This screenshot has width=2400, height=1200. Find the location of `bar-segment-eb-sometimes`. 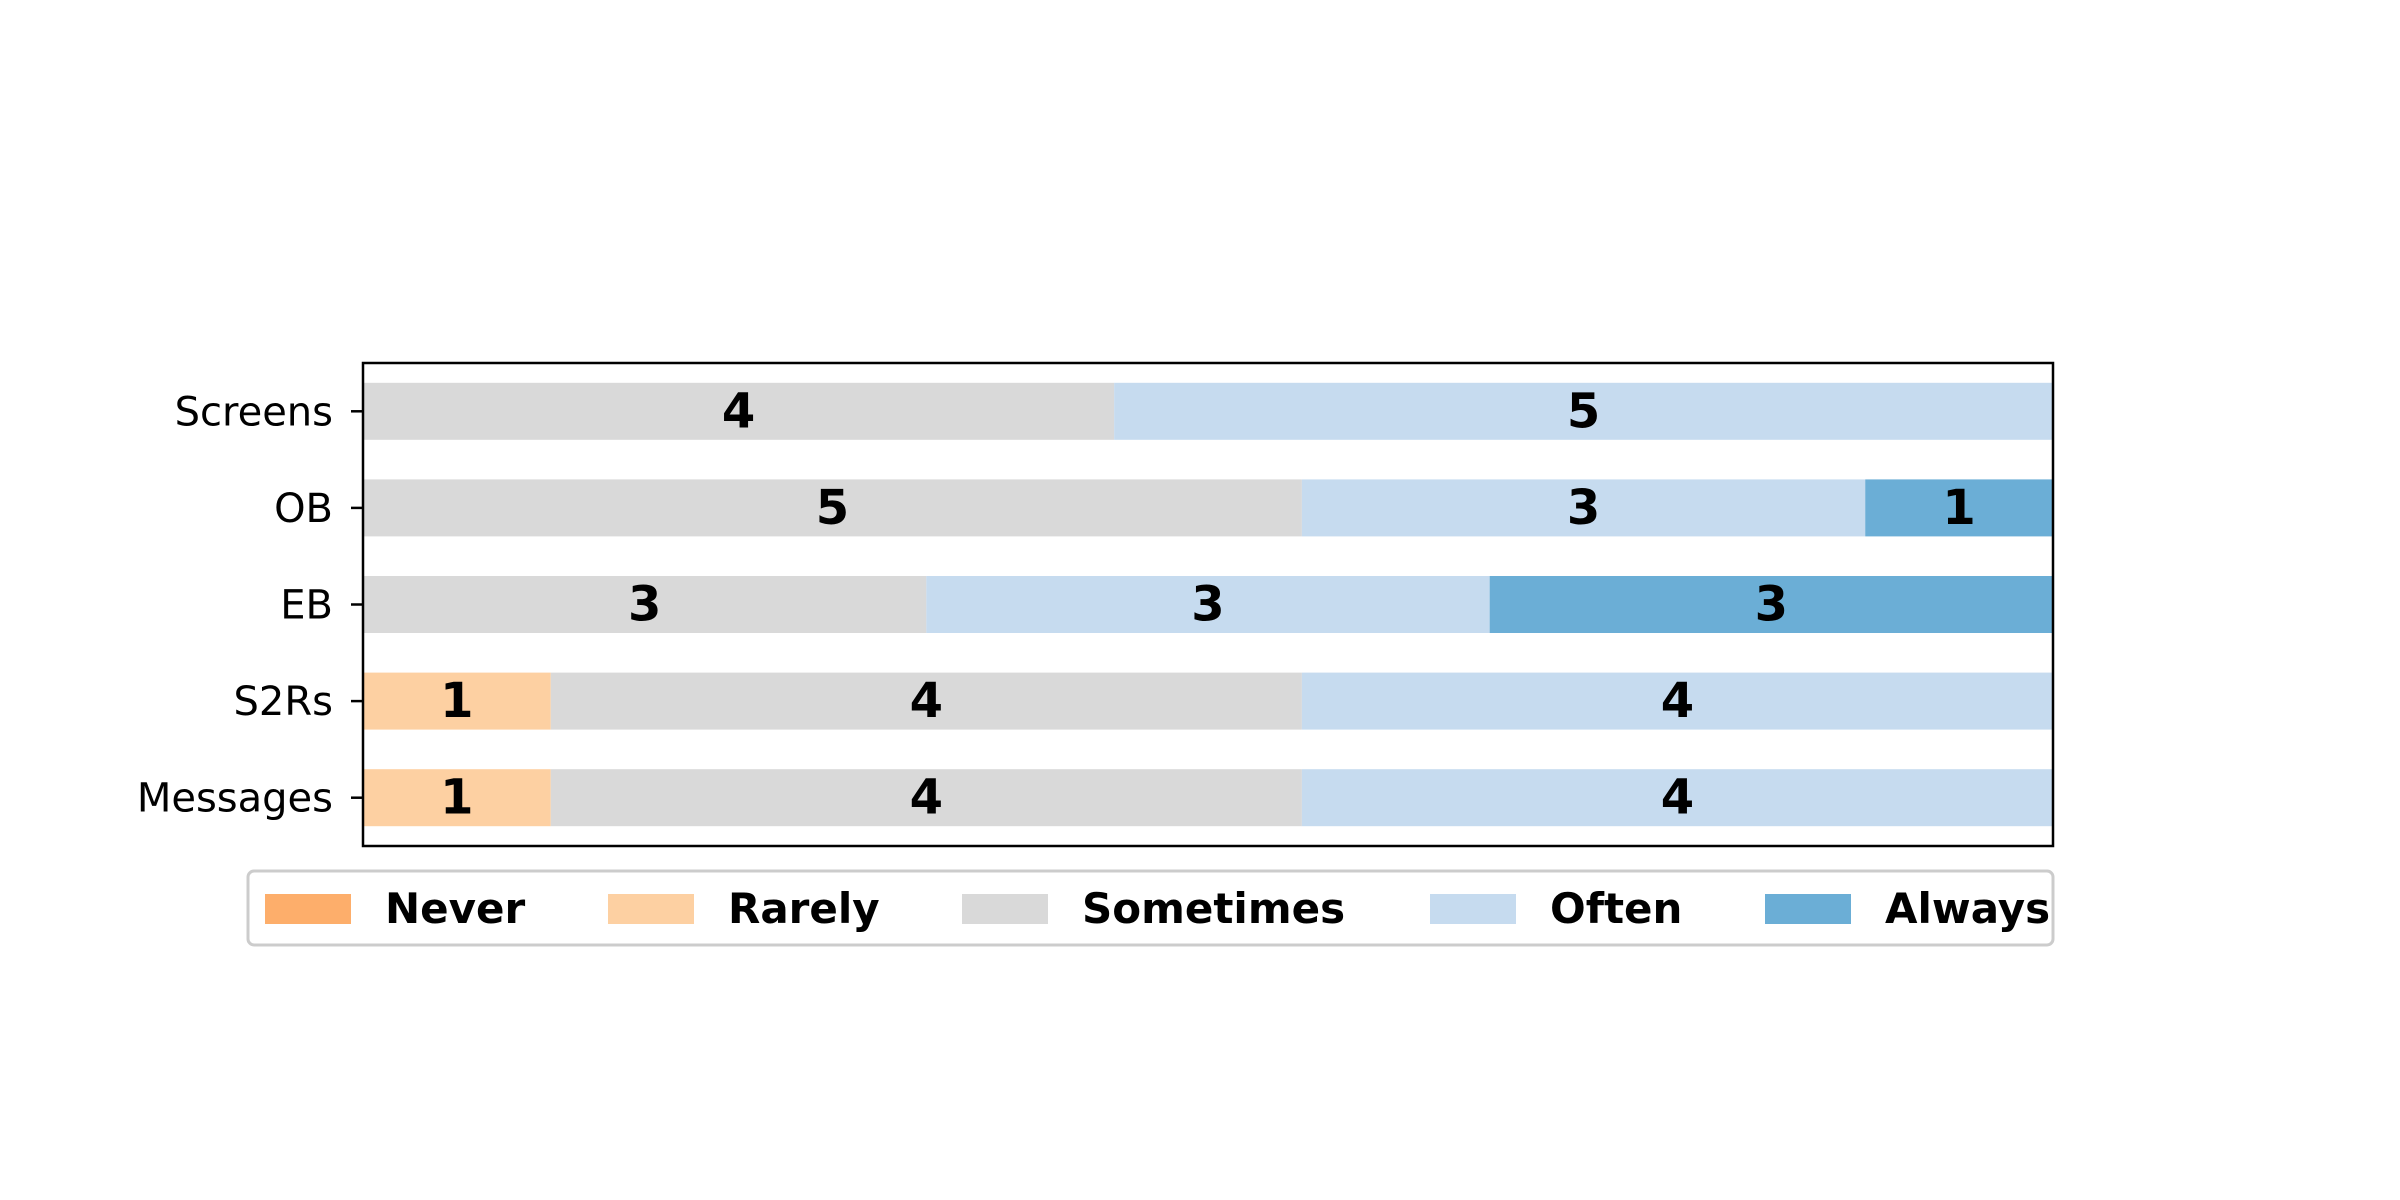

bar-segment-eb-sometimes is located at coordinates (645, 604).